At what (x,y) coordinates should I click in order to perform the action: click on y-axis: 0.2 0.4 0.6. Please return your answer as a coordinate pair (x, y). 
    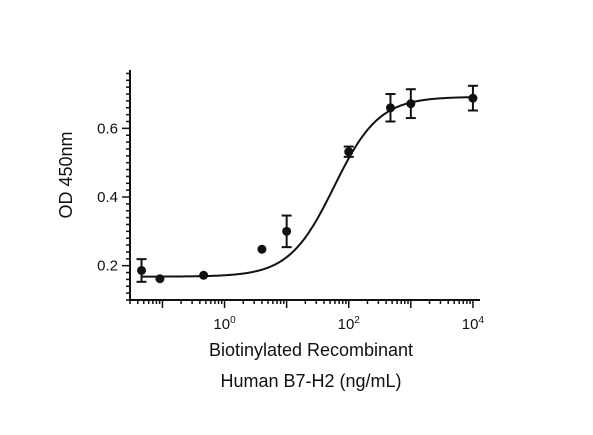
    Looking at the image, I should click on (114, 185).